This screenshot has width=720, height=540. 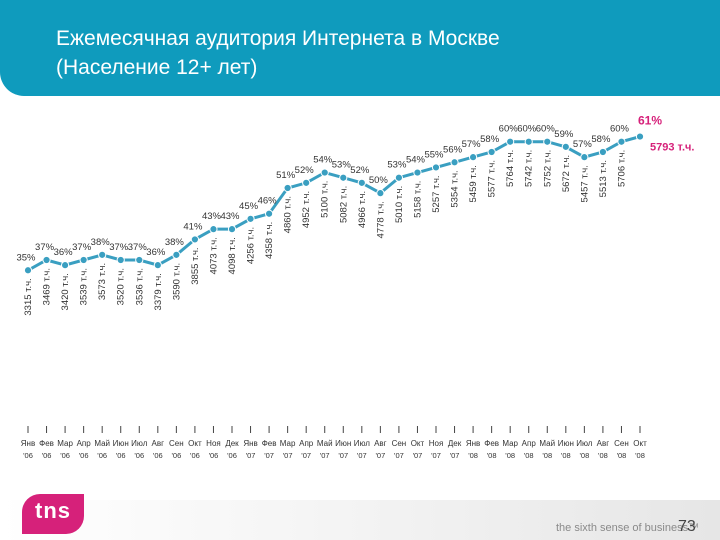 What do you see at coordinates (603, 178) in the screenshot?
I see `audience-label-31: 5513 т.ч.` at bounding box center [603, 178].